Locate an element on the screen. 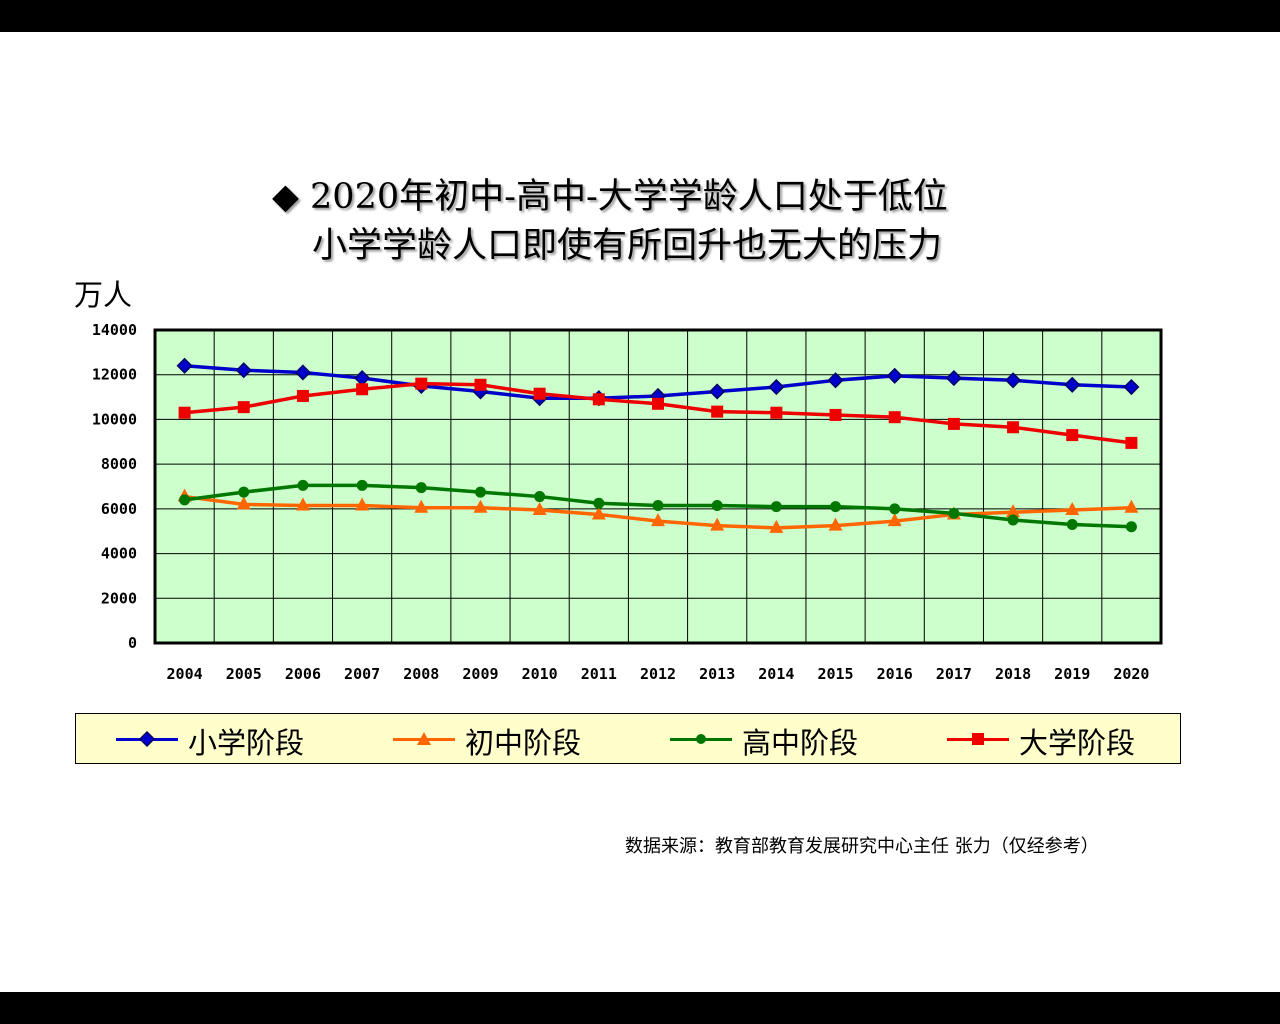  y-tick-label: 10000 is located at coordinates (114, 419).